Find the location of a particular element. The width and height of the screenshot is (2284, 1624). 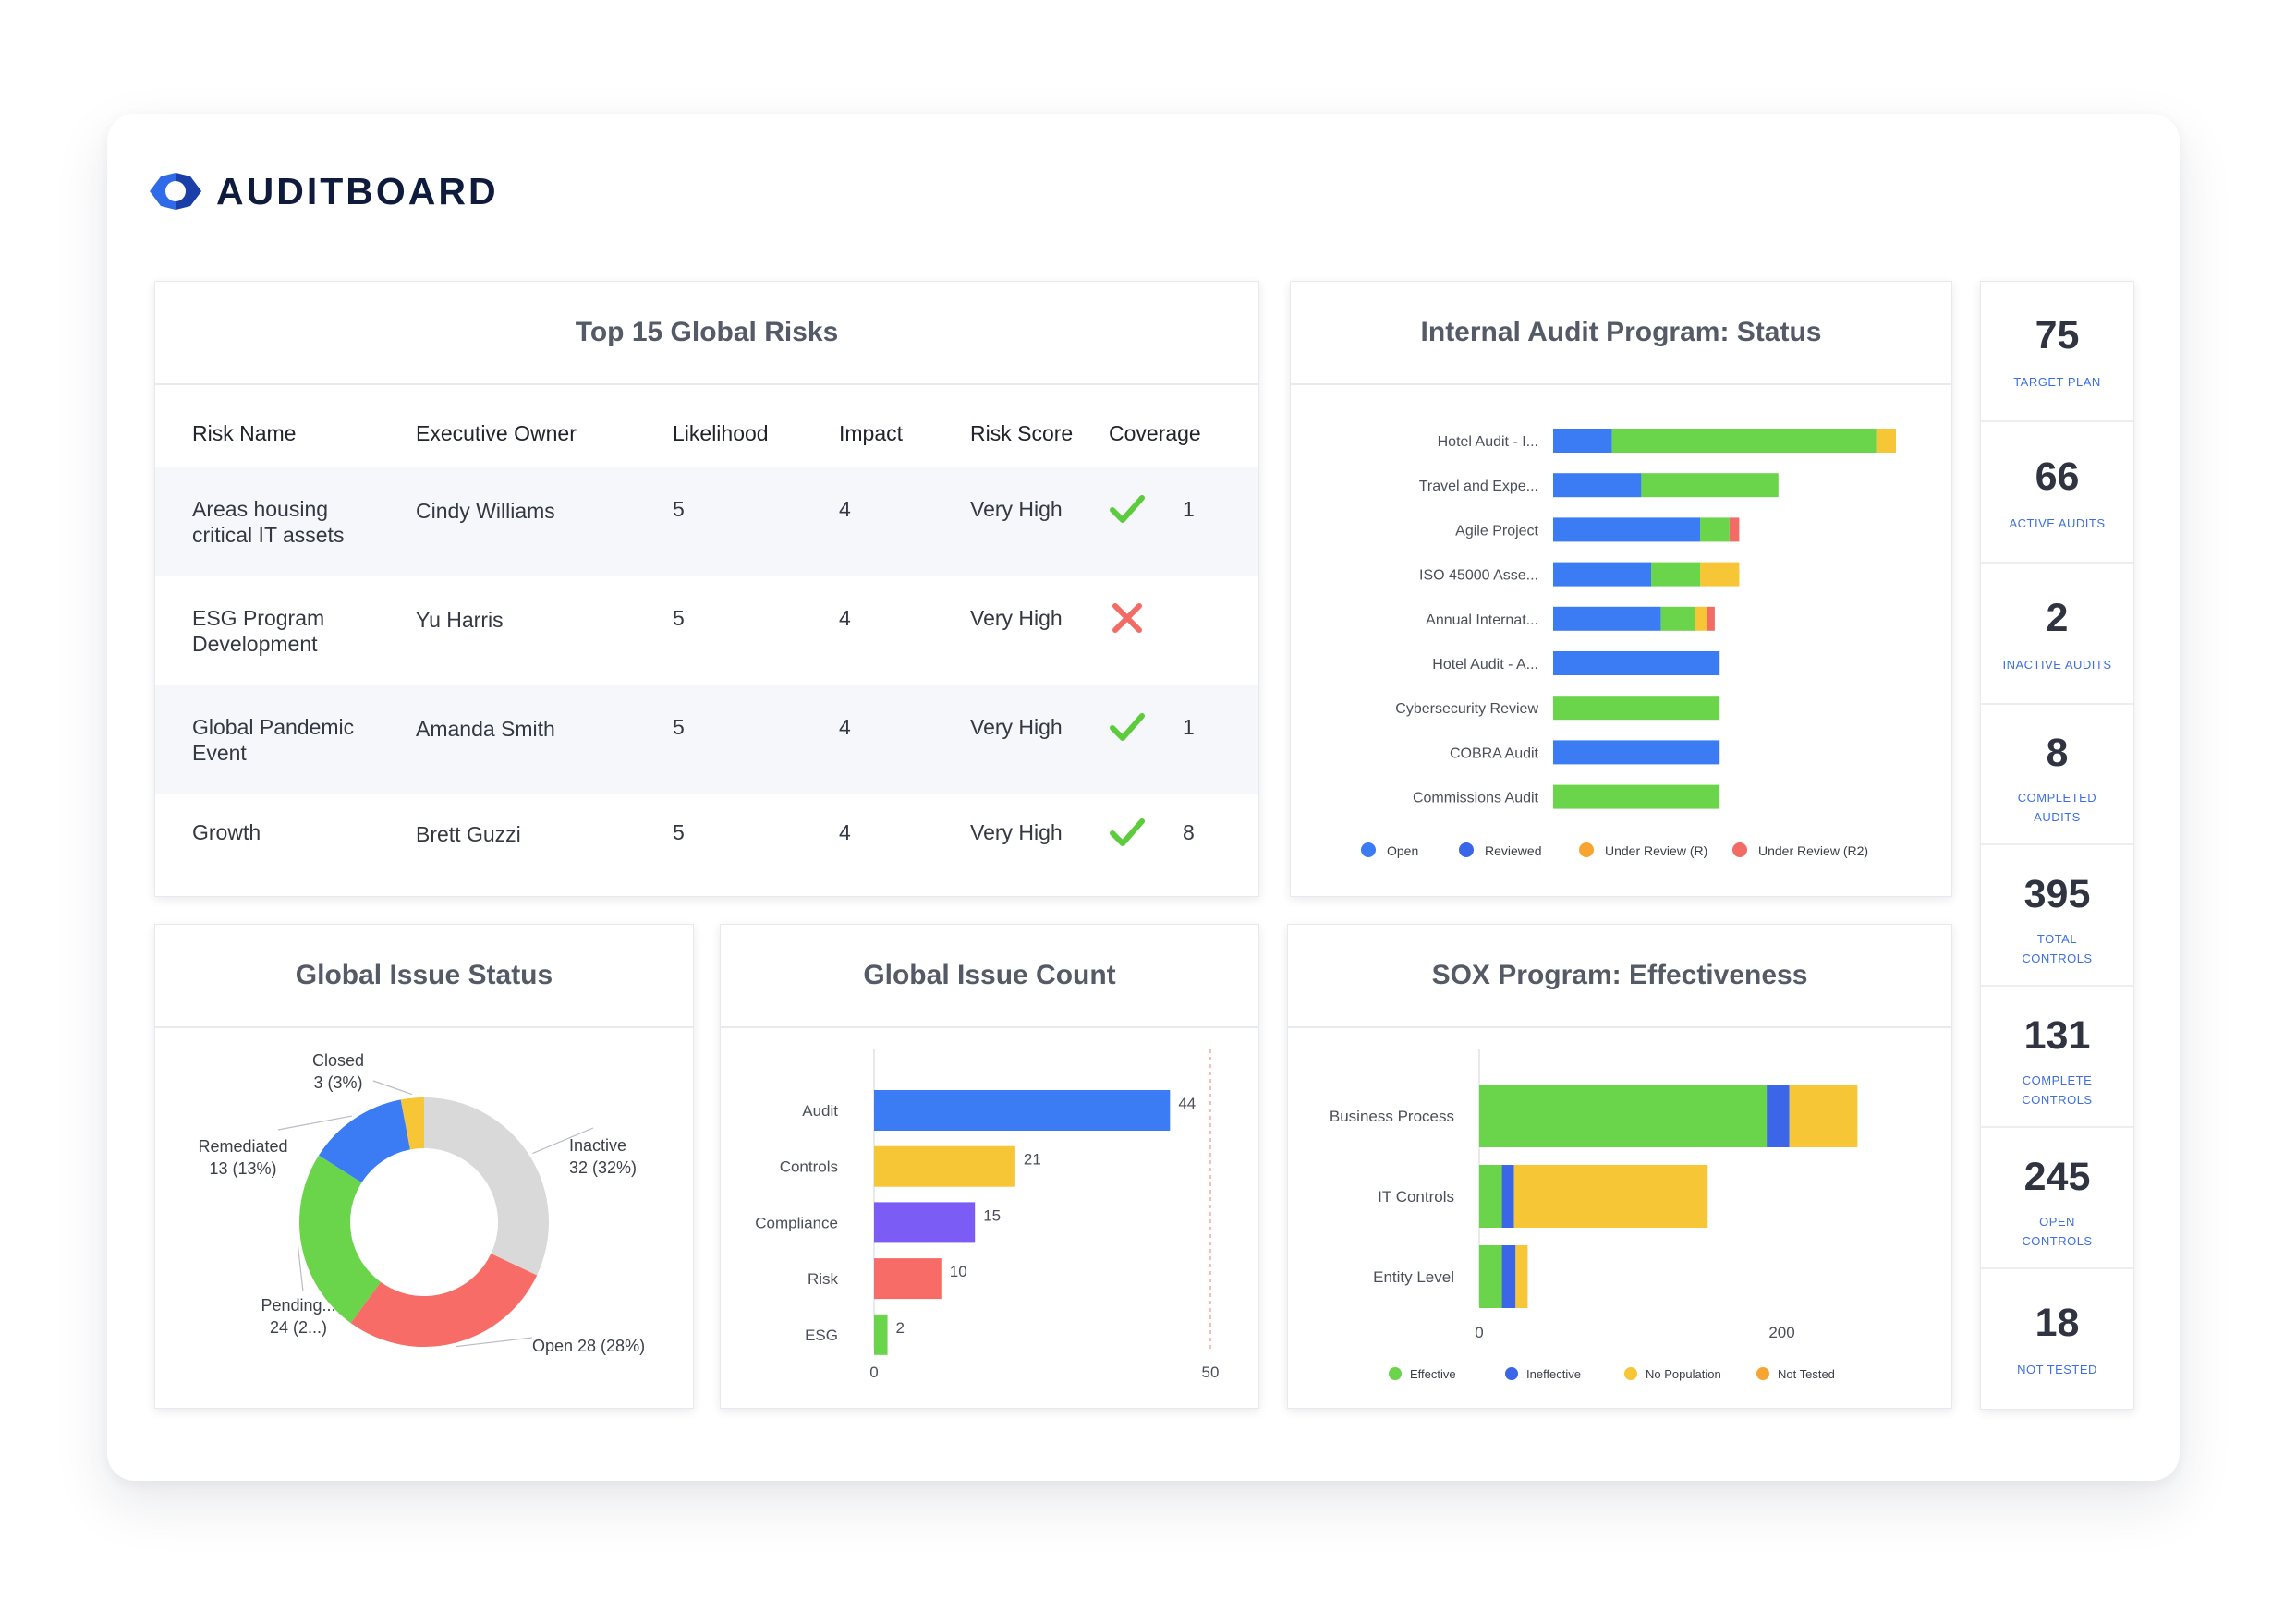

stat-tile: 131 COMPLETE CONTROLS is located at coordinates (2057, 1058).